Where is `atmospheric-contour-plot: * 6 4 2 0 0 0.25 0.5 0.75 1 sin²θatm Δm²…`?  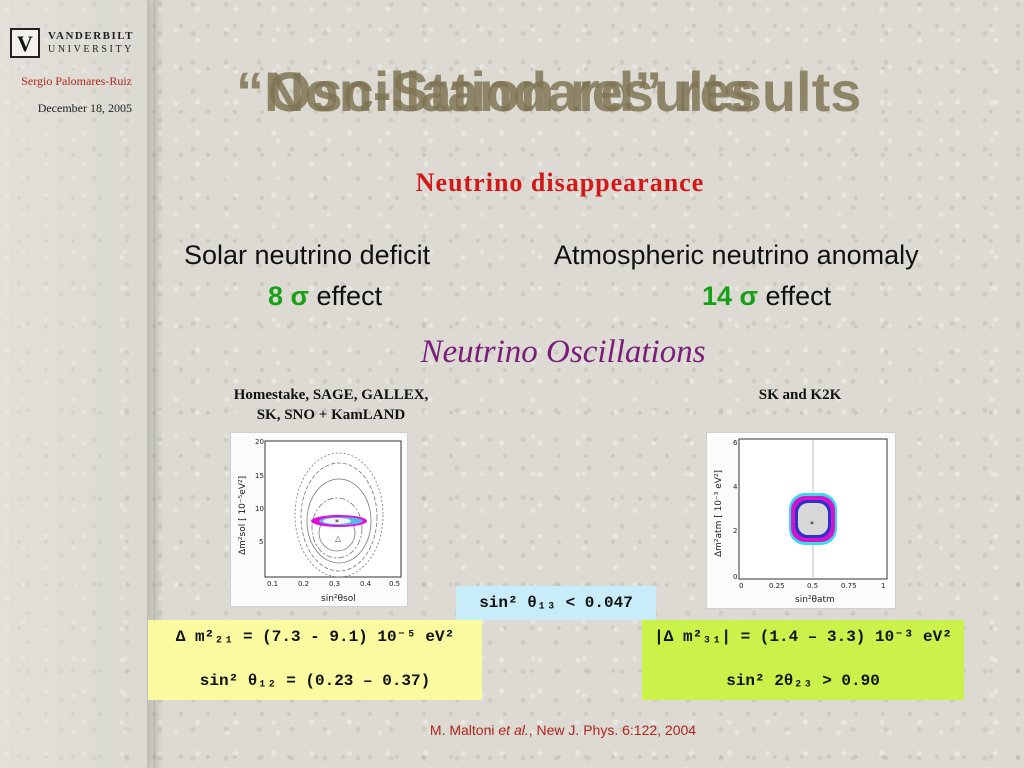
atmospheric-contour-plot: * 6 4 2 0 0 0.25 0.5 0.75 1 sin²θatm Δm²… is located at coordinates (801, 520).